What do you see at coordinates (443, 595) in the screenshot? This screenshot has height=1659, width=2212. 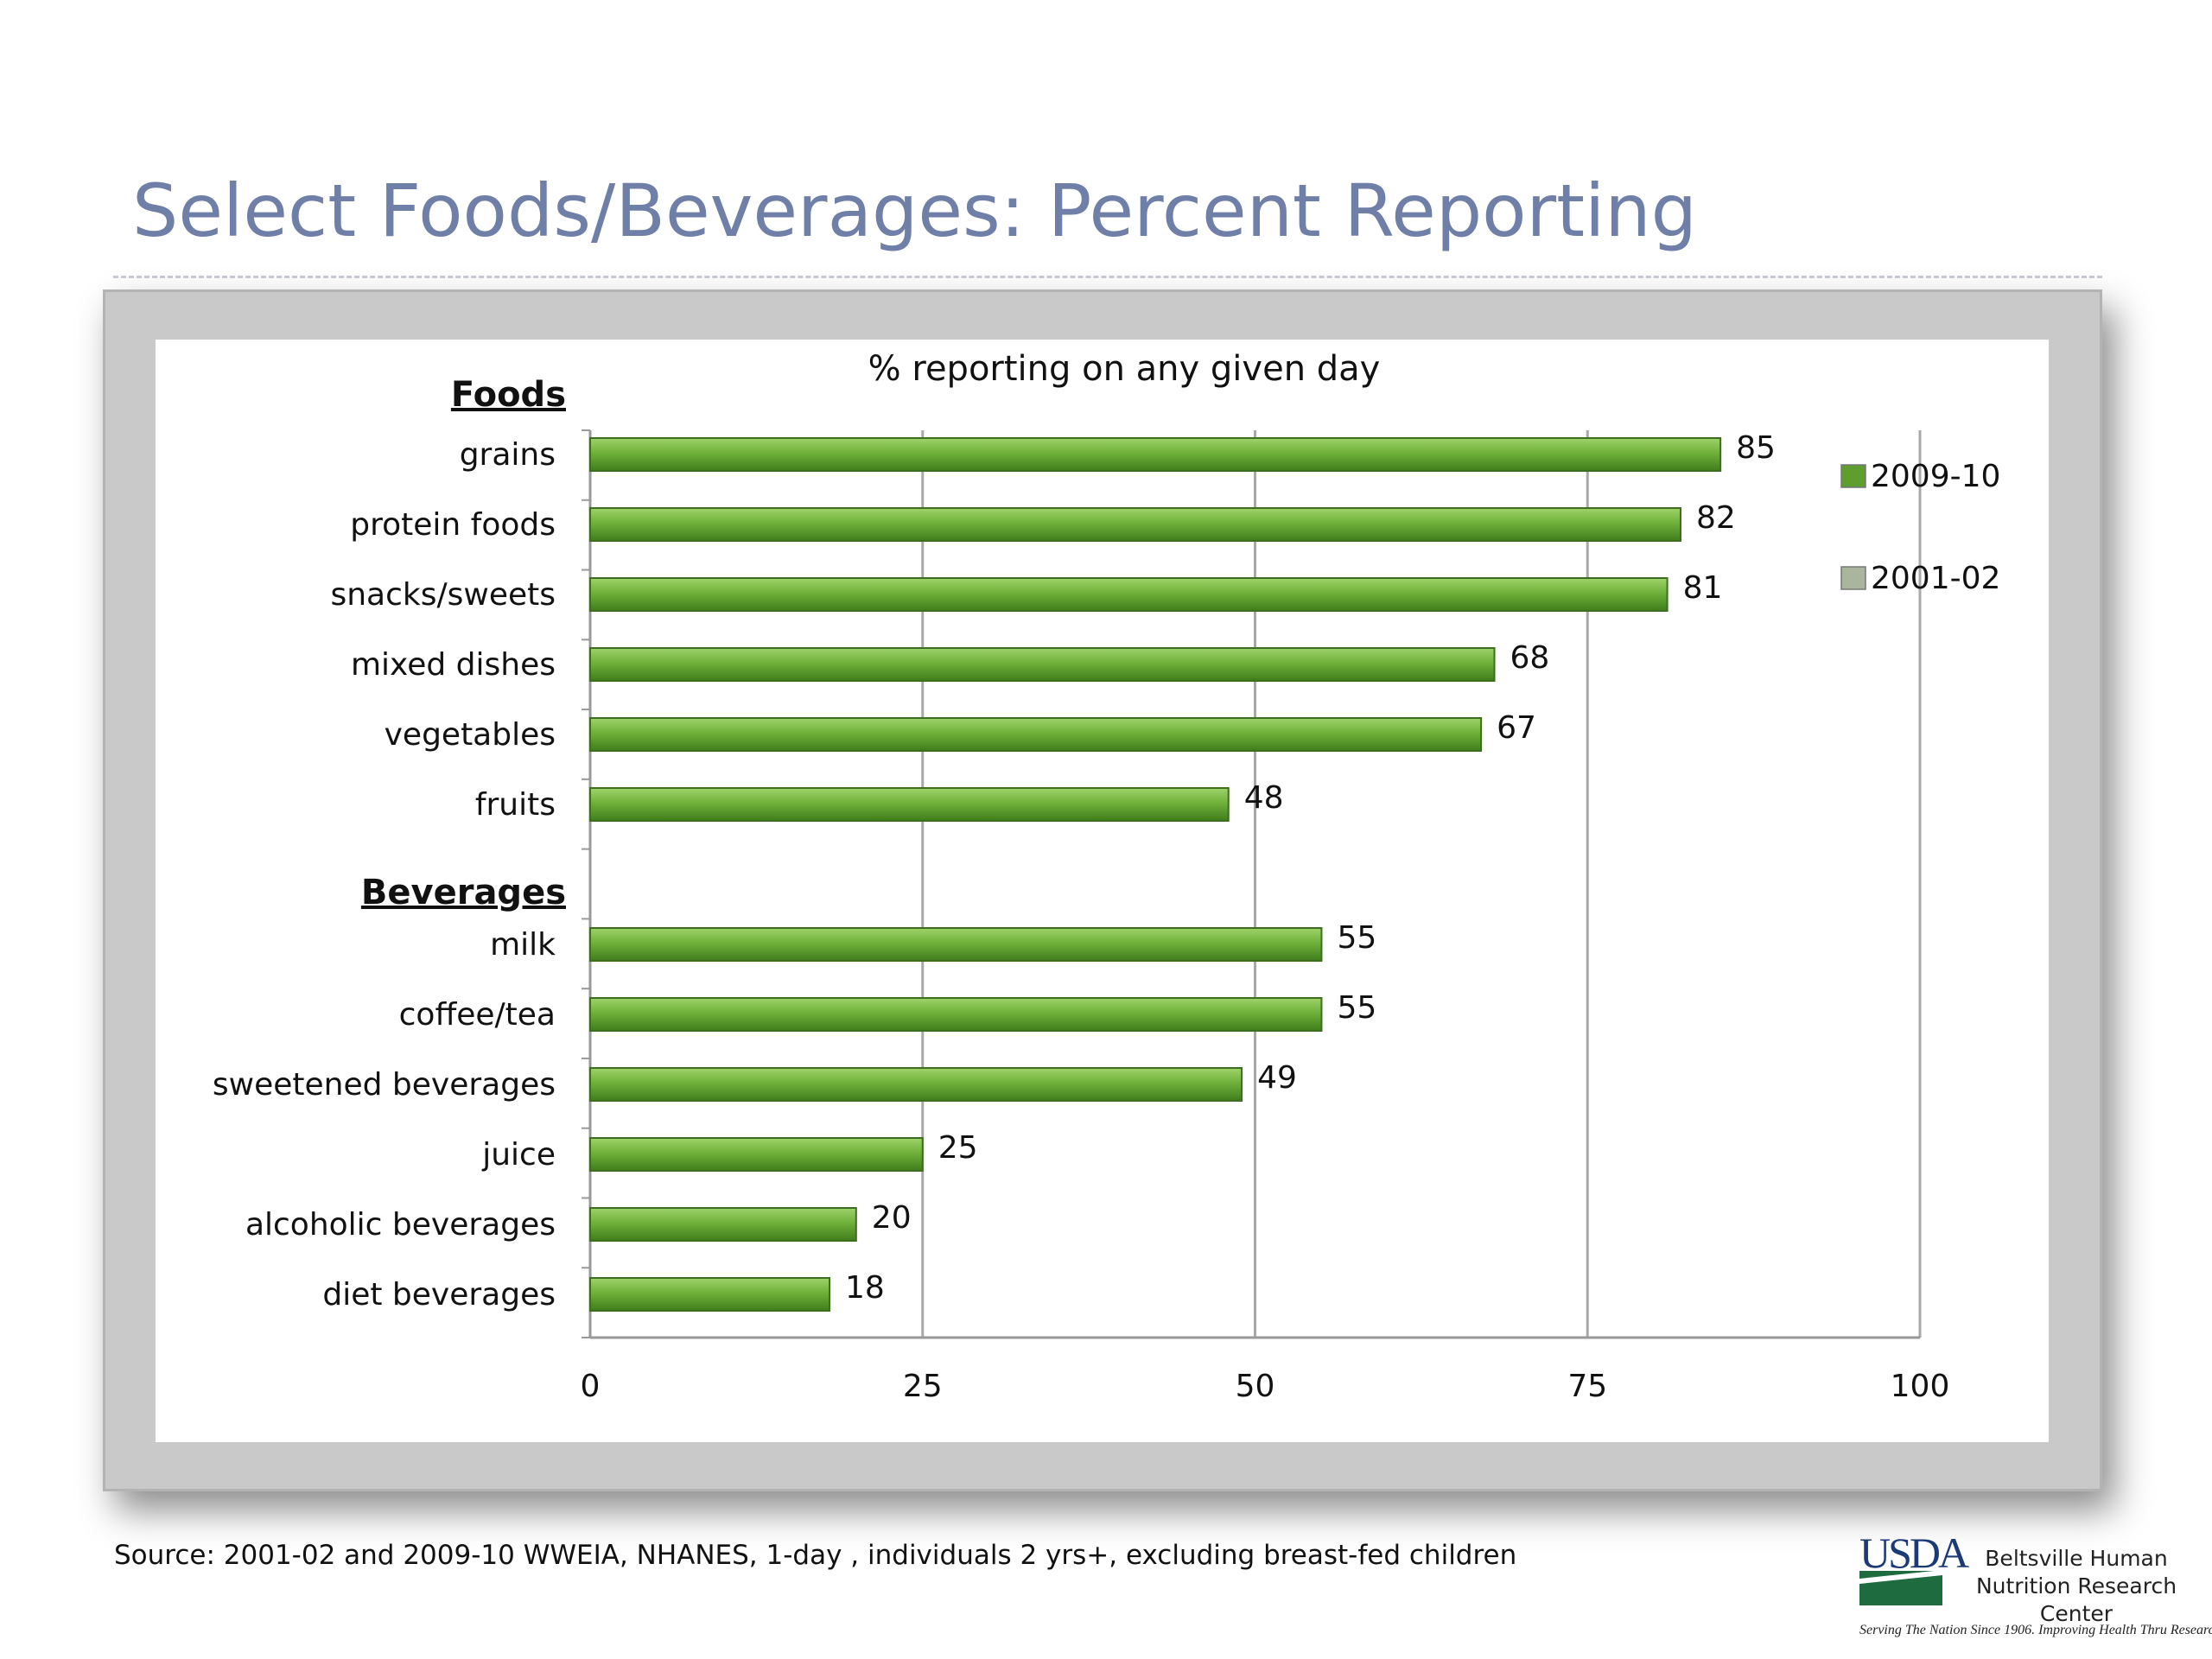 I see `category-label: snacks/sweets` at bounding box center [443, 595].